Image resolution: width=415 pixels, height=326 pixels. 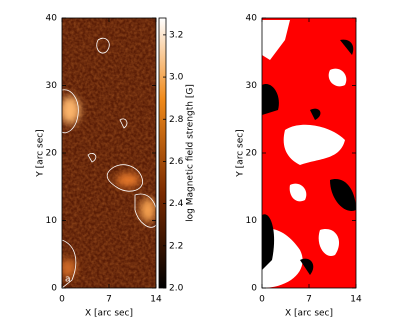 What do you see at coordinates (191, 153) in the screenshot?
I see `colorbar-label: log Magnetic field strength [G]` at bounding box center [191, 153].